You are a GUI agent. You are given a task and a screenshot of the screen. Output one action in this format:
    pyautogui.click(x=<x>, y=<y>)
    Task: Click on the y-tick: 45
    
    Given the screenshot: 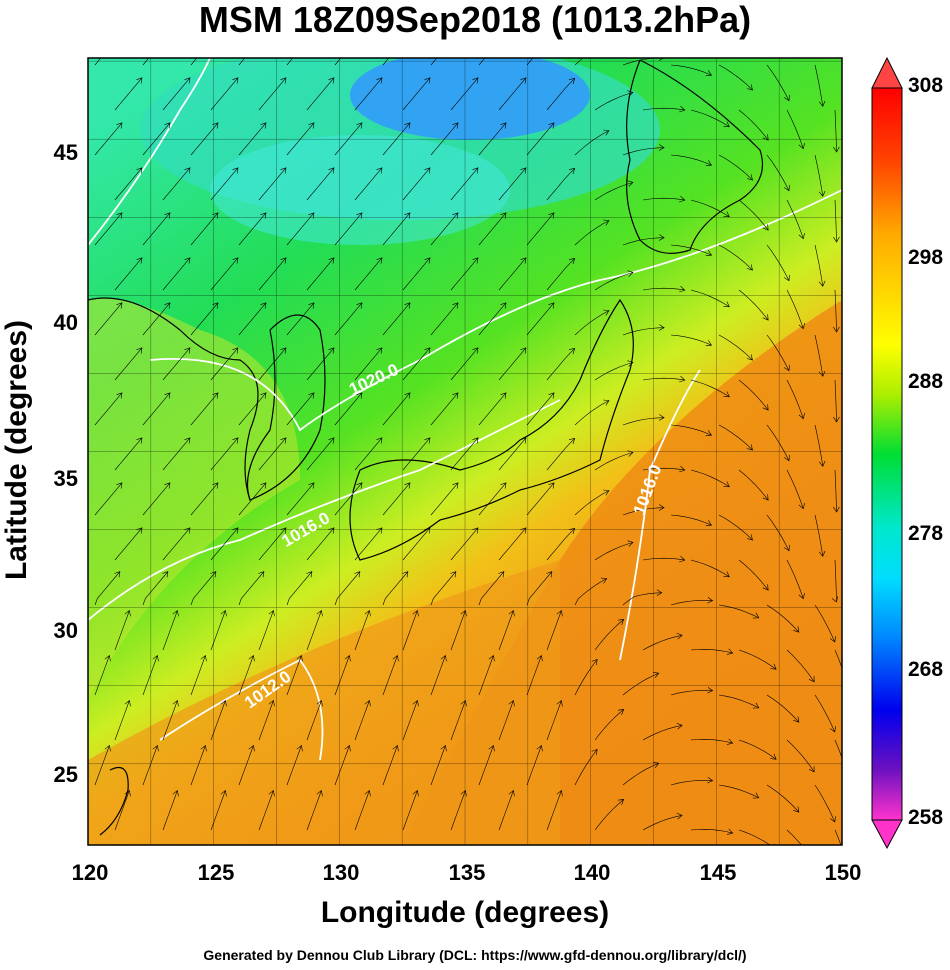 What is the action you would take?
    pyautogui.click(x=65, y=152)
    